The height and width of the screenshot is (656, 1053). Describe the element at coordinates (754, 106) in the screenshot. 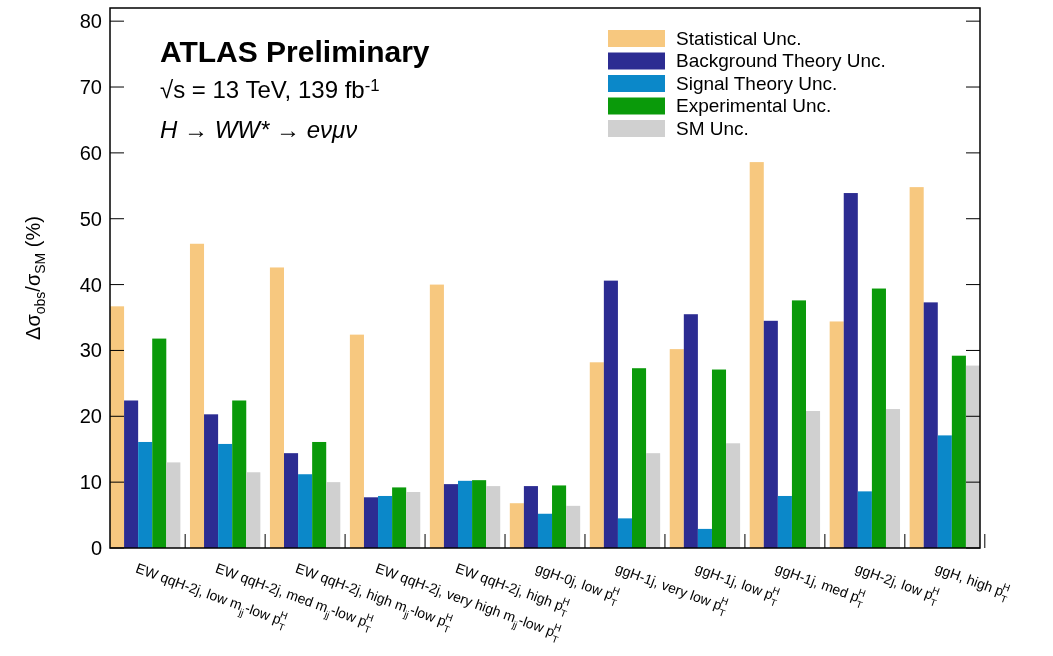

I see `legend-label: Experimental Unc.` at that location.